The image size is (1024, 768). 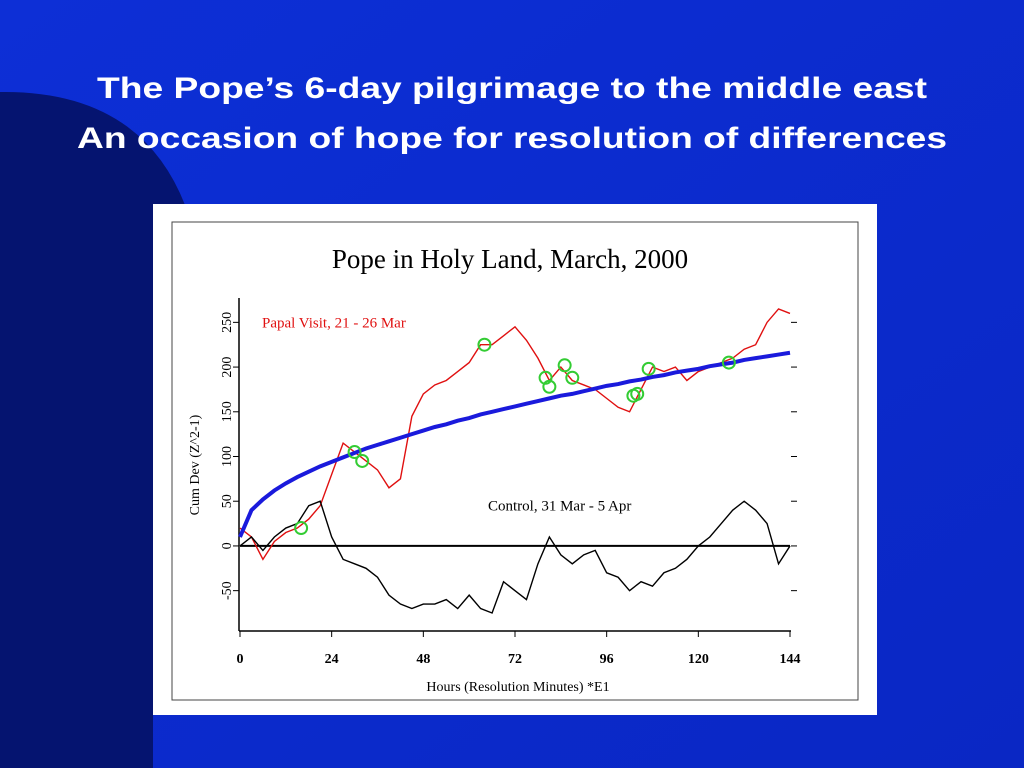 What do you see at coordinates (423, 659) in the screenshot?
I see `x-tick-label: 48` at bounding box center [423, 659].